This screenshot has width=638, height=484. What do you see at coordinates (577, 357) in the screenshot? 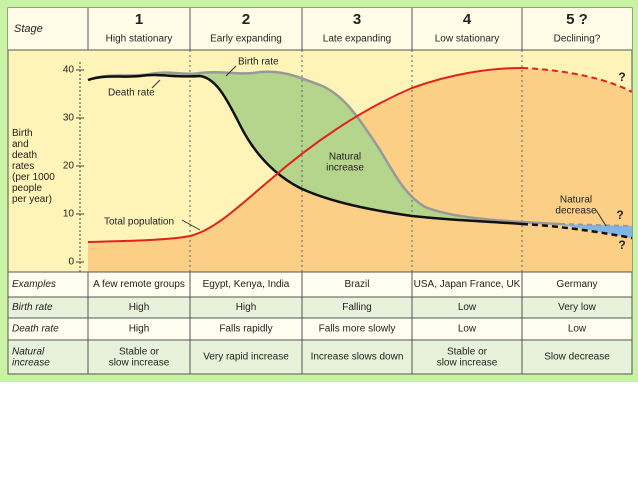
I see `table-cell: Slow decrease` at bounding box center [577, 357].